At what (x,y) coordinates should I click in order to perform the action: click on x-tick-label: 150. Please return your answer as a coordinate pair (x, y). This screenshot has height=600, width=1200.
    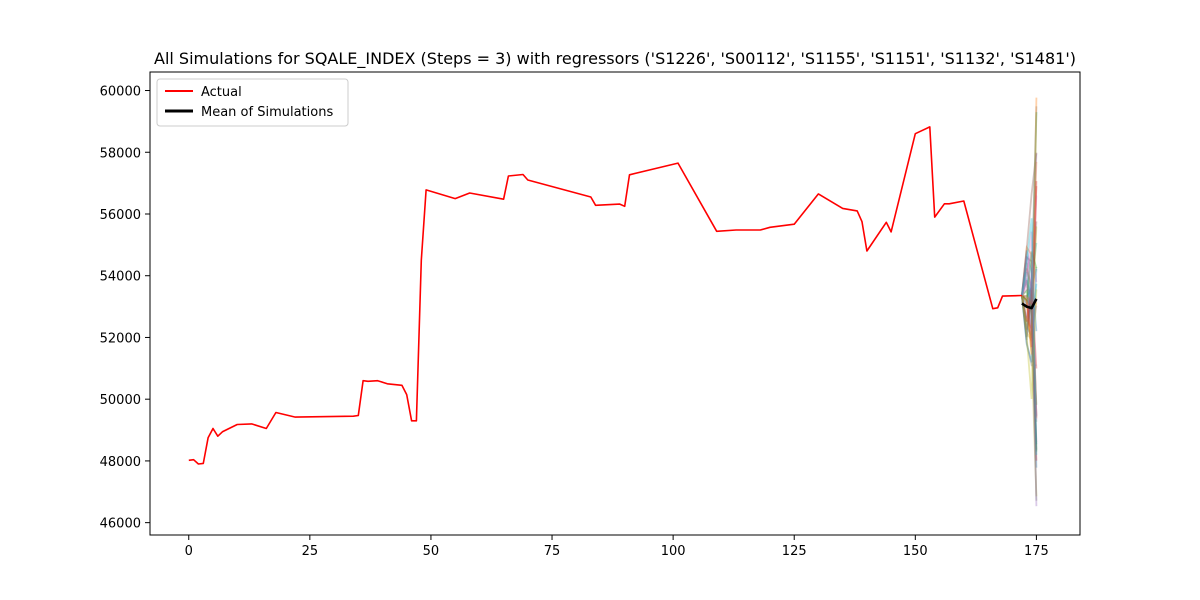
    Looking at the image, I should click on (915, 551).